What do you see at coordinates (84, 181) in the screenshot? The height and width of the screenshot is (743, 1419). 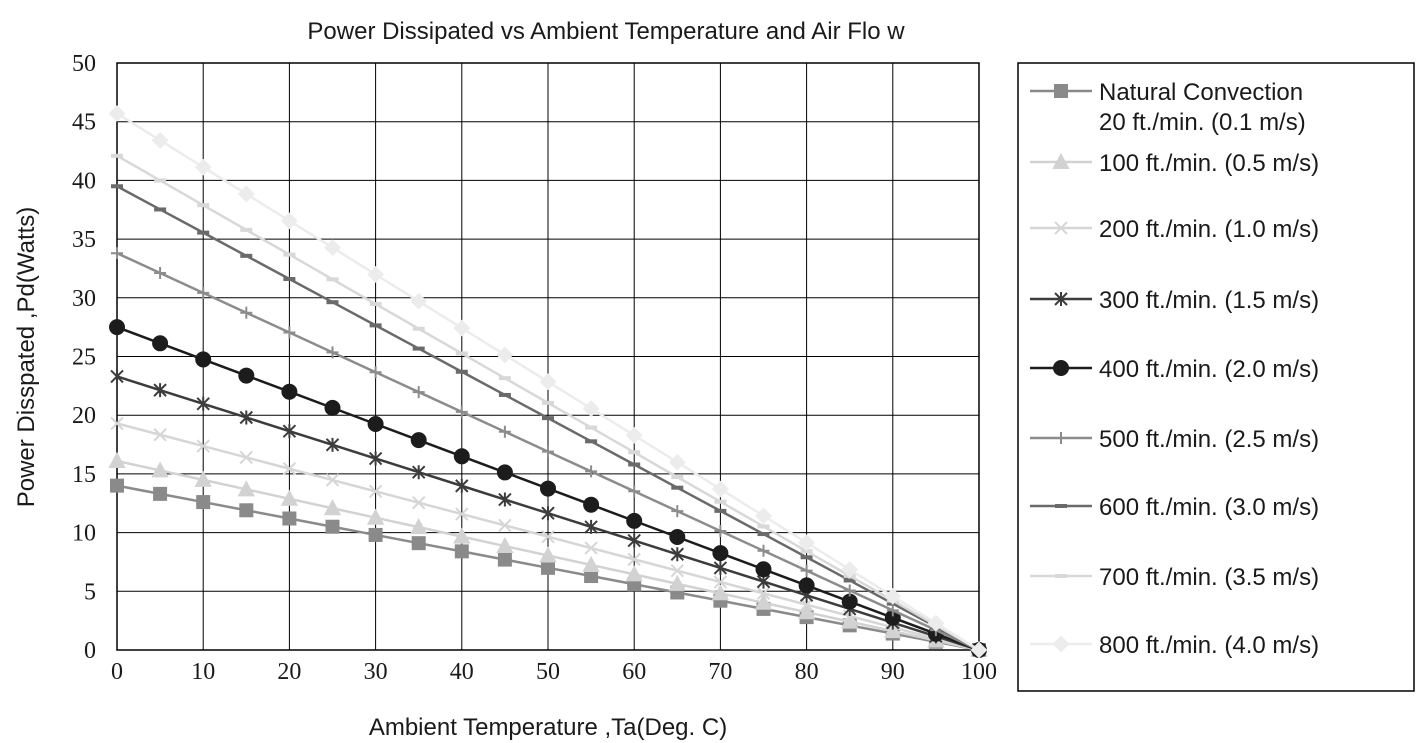 I see `y-tick-label: 40` at bounding box center [84, 181].